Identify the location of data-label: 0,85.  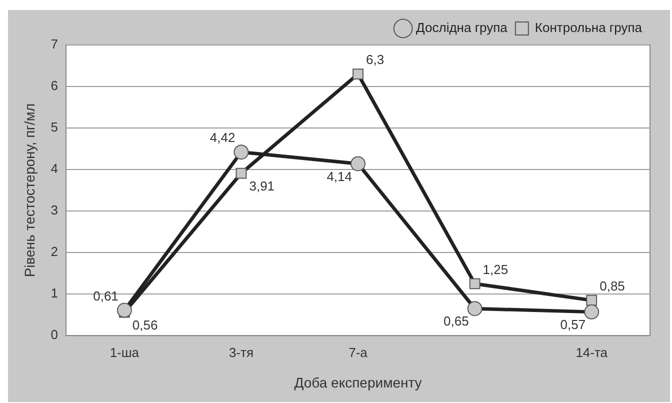
(612, 286).